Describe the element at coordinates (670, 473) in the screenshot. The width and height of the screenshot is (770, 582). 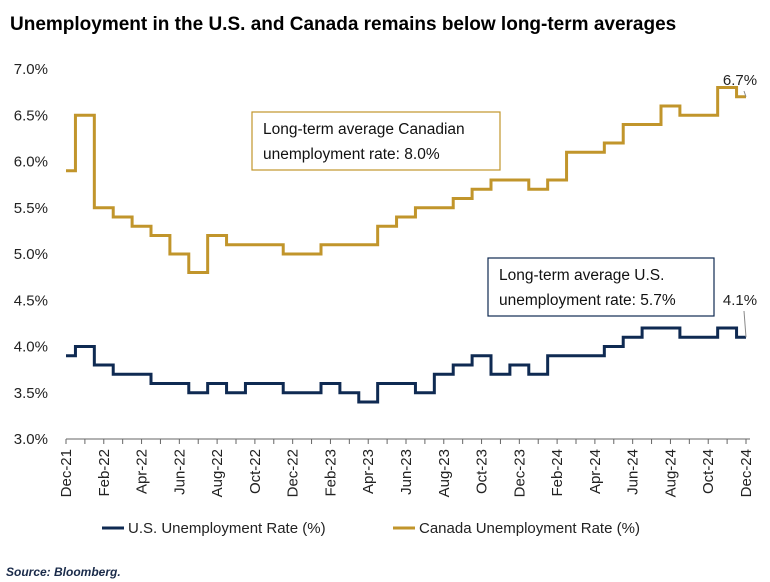
I see `x-tick-label: Aug-24` at that location.